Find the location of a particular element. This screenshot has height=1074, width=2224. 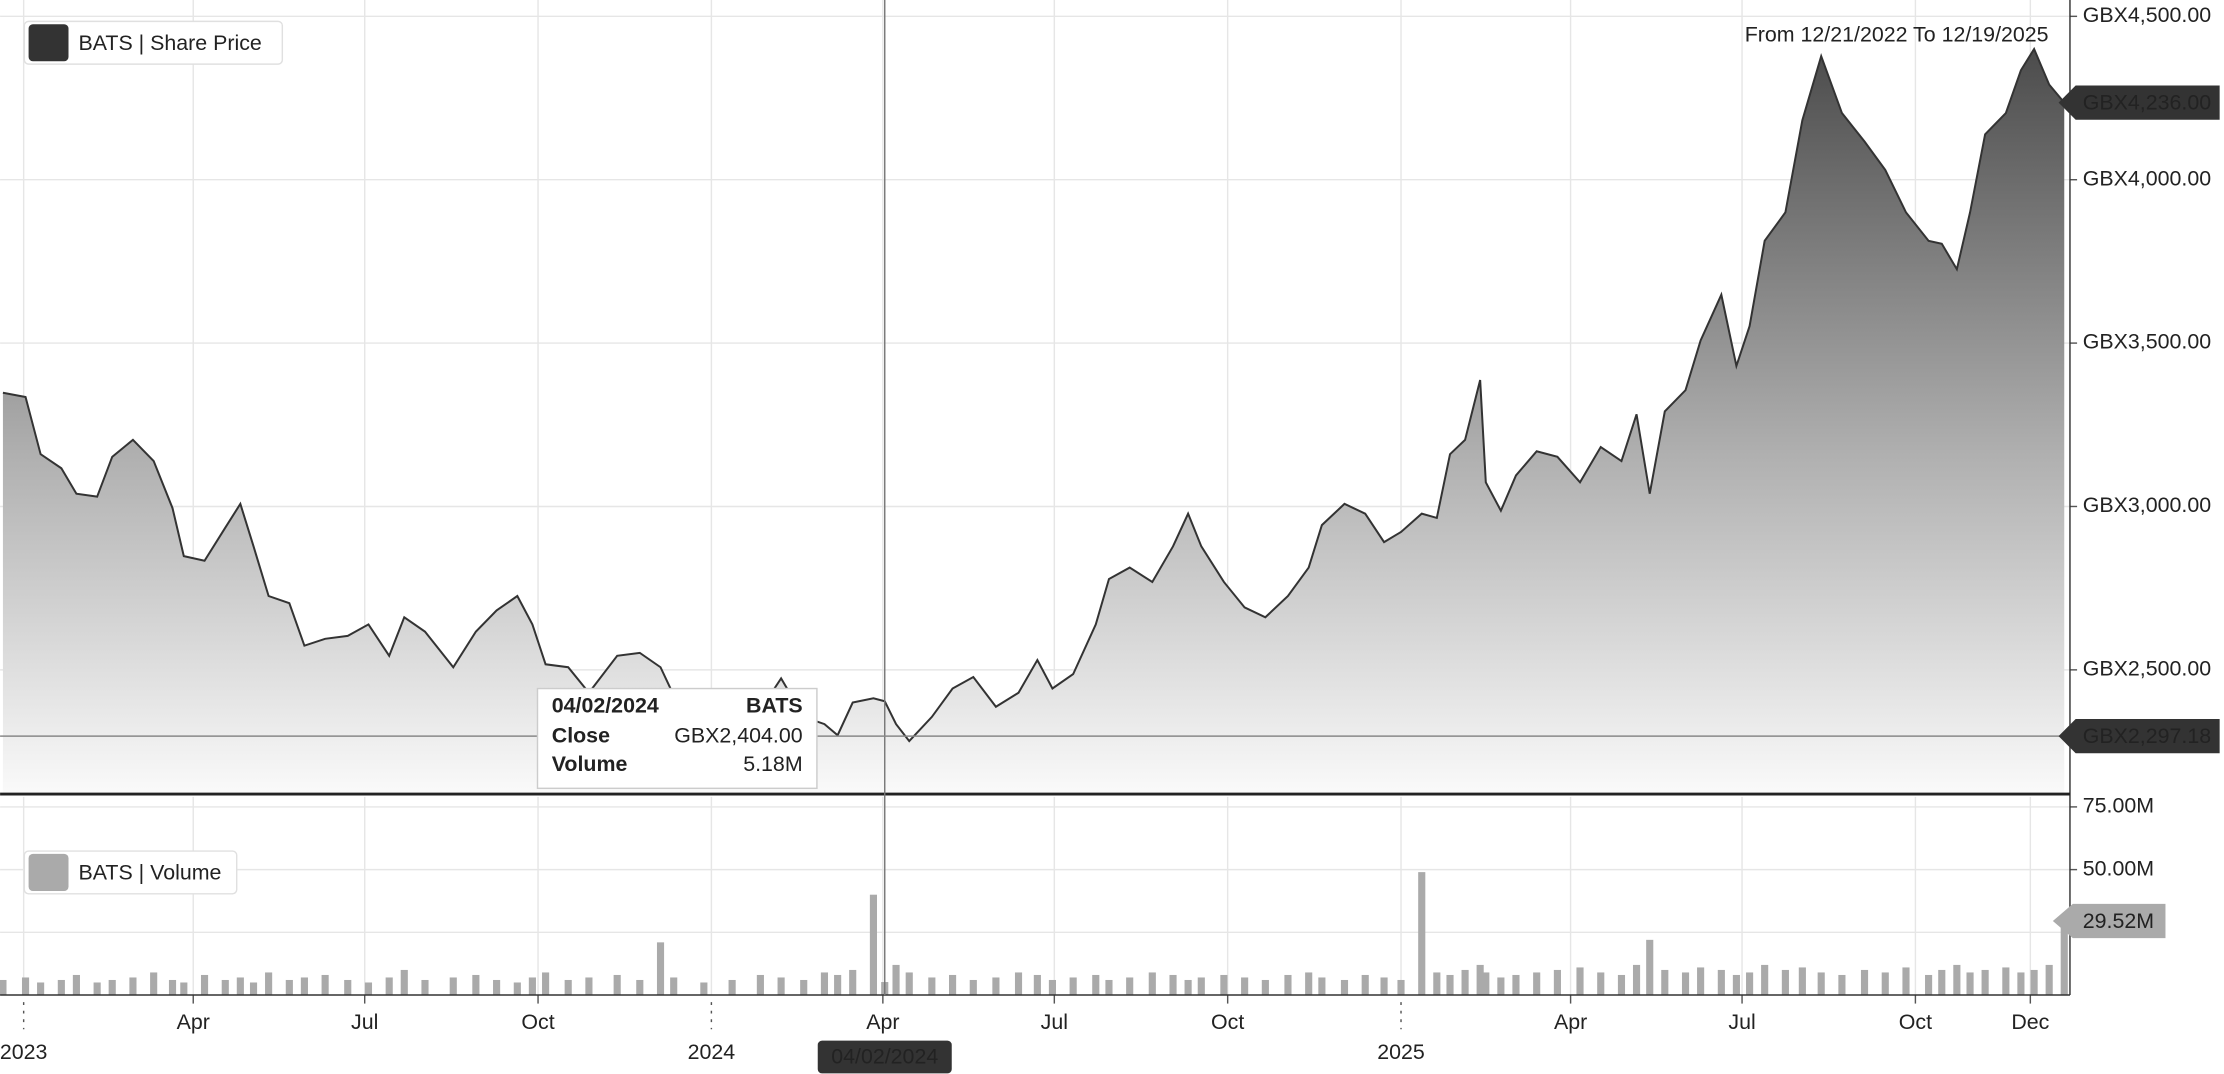

legend-swatch is located at coordinates (48, 872).